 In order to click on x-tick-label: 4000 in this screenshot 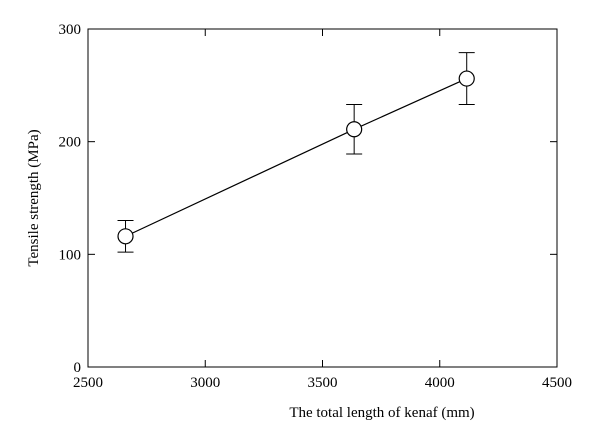, I will do `click(440, 383)`.